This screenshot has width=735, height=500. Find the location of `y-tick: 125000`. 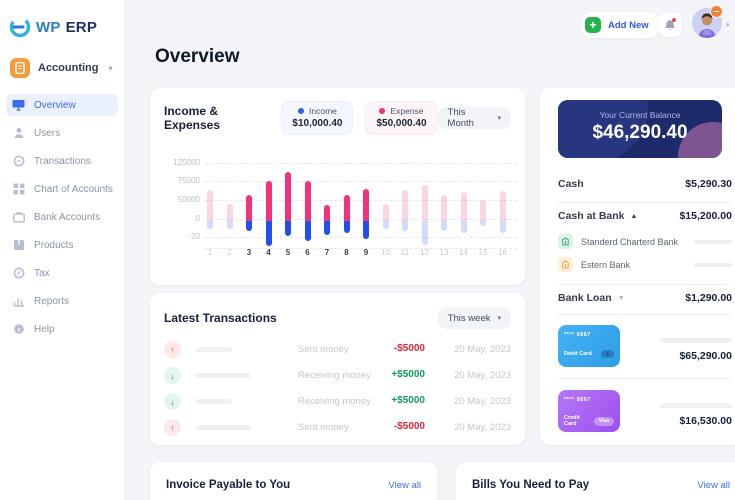

y-tick: 125000 is located at coordinates (186, 162).